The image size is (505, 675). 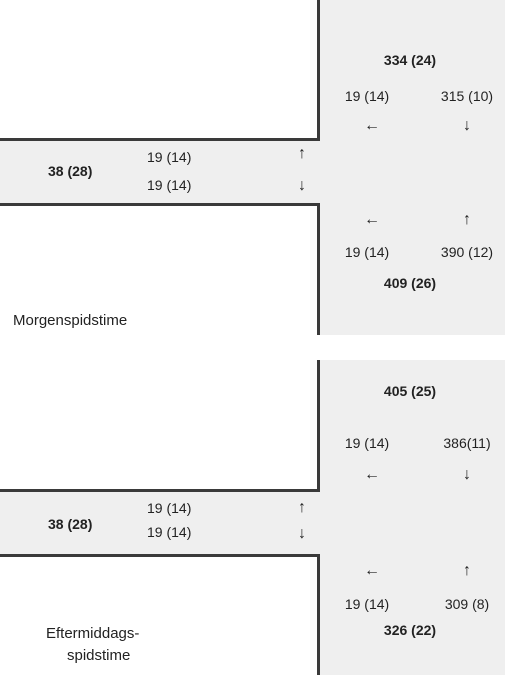 I want to click on north-total: 405 (25), so click(x=410, y=391).